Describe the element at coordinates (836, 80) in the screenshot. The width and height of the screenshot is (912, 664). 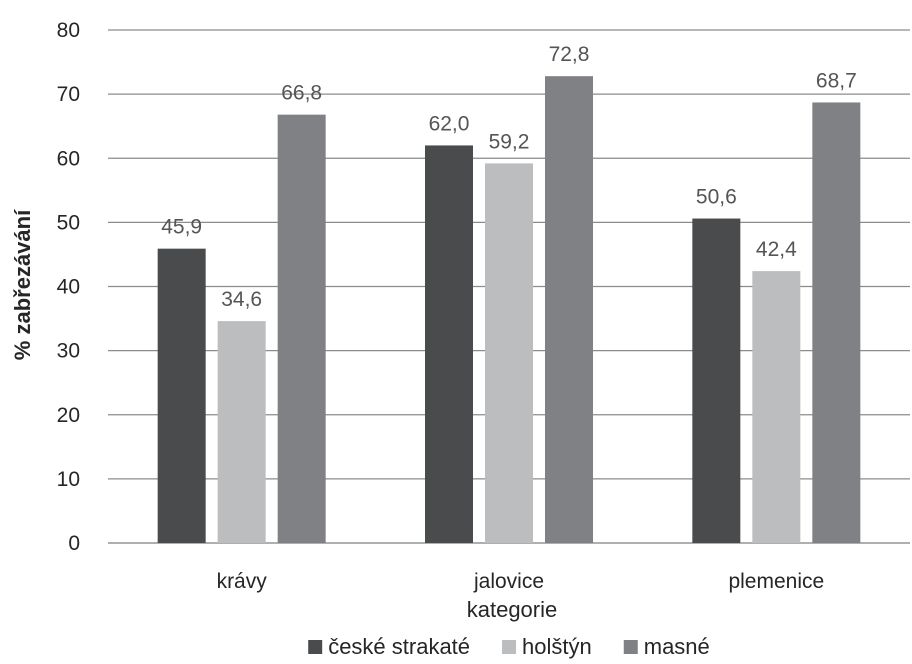
I see `data-label: 68,7` at that location.